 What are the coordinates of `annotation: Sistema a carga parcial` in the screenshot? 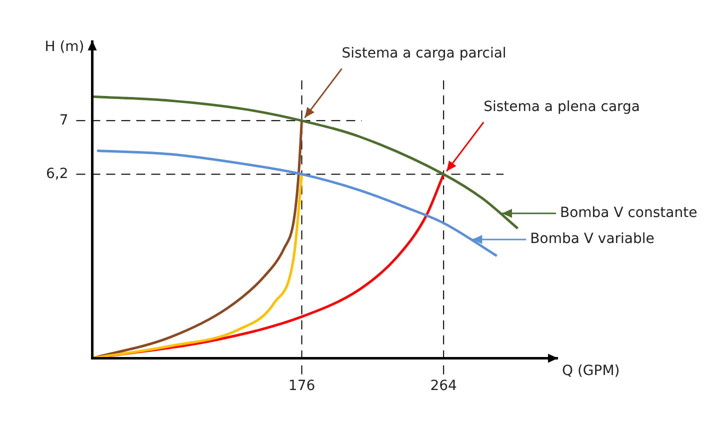 It's located at (424, 53).